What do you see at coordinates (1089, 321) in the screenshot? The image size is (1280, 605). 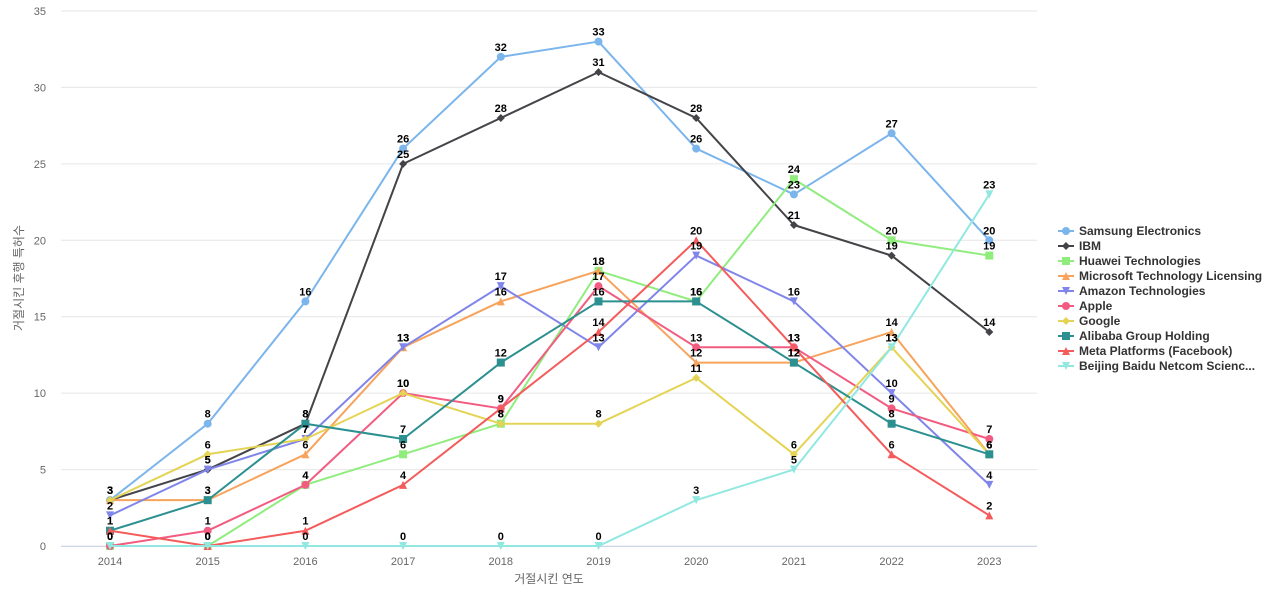 I see `legend-item: Google` at bounding box center [1089, 321].